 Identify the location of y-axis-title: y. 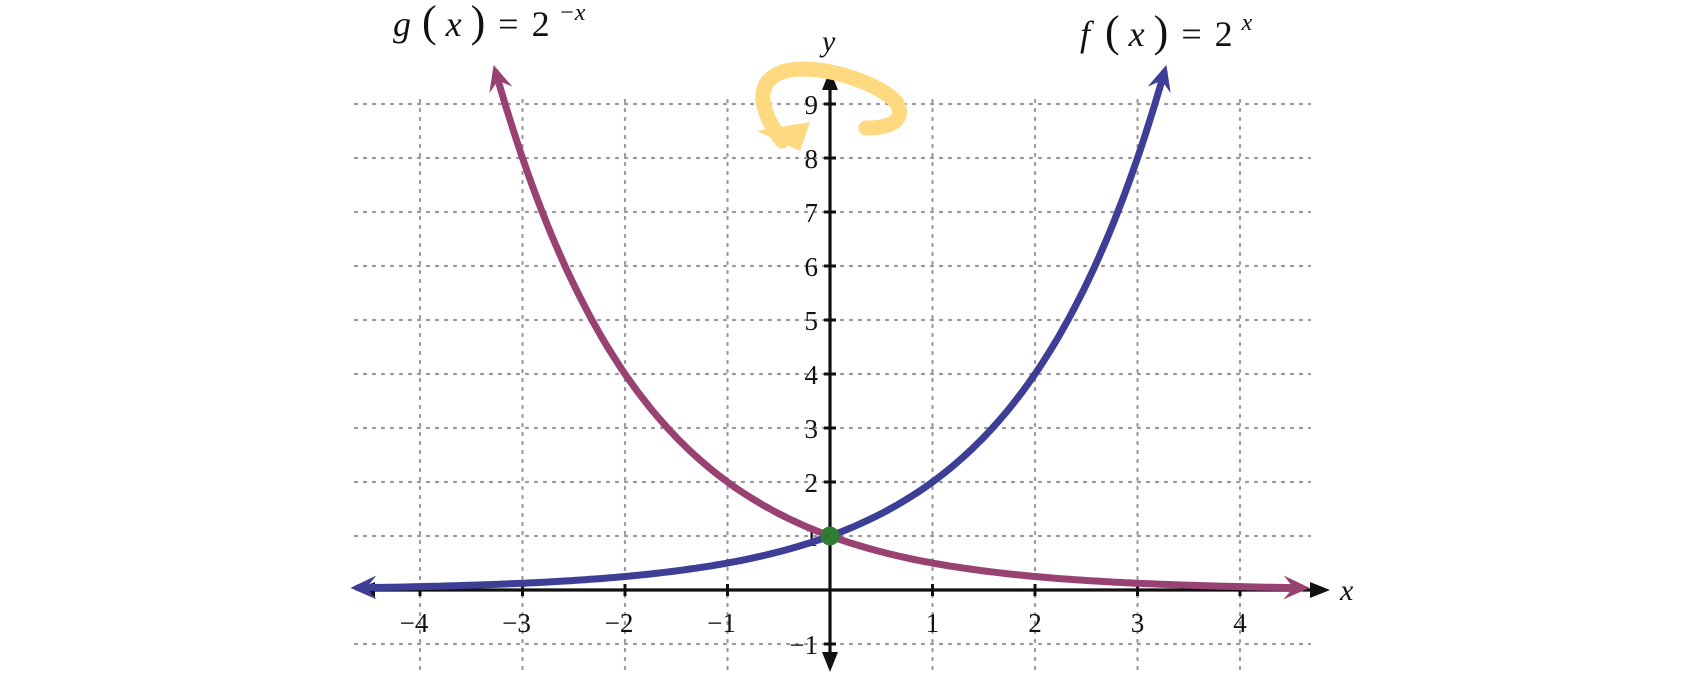
(827, 41).